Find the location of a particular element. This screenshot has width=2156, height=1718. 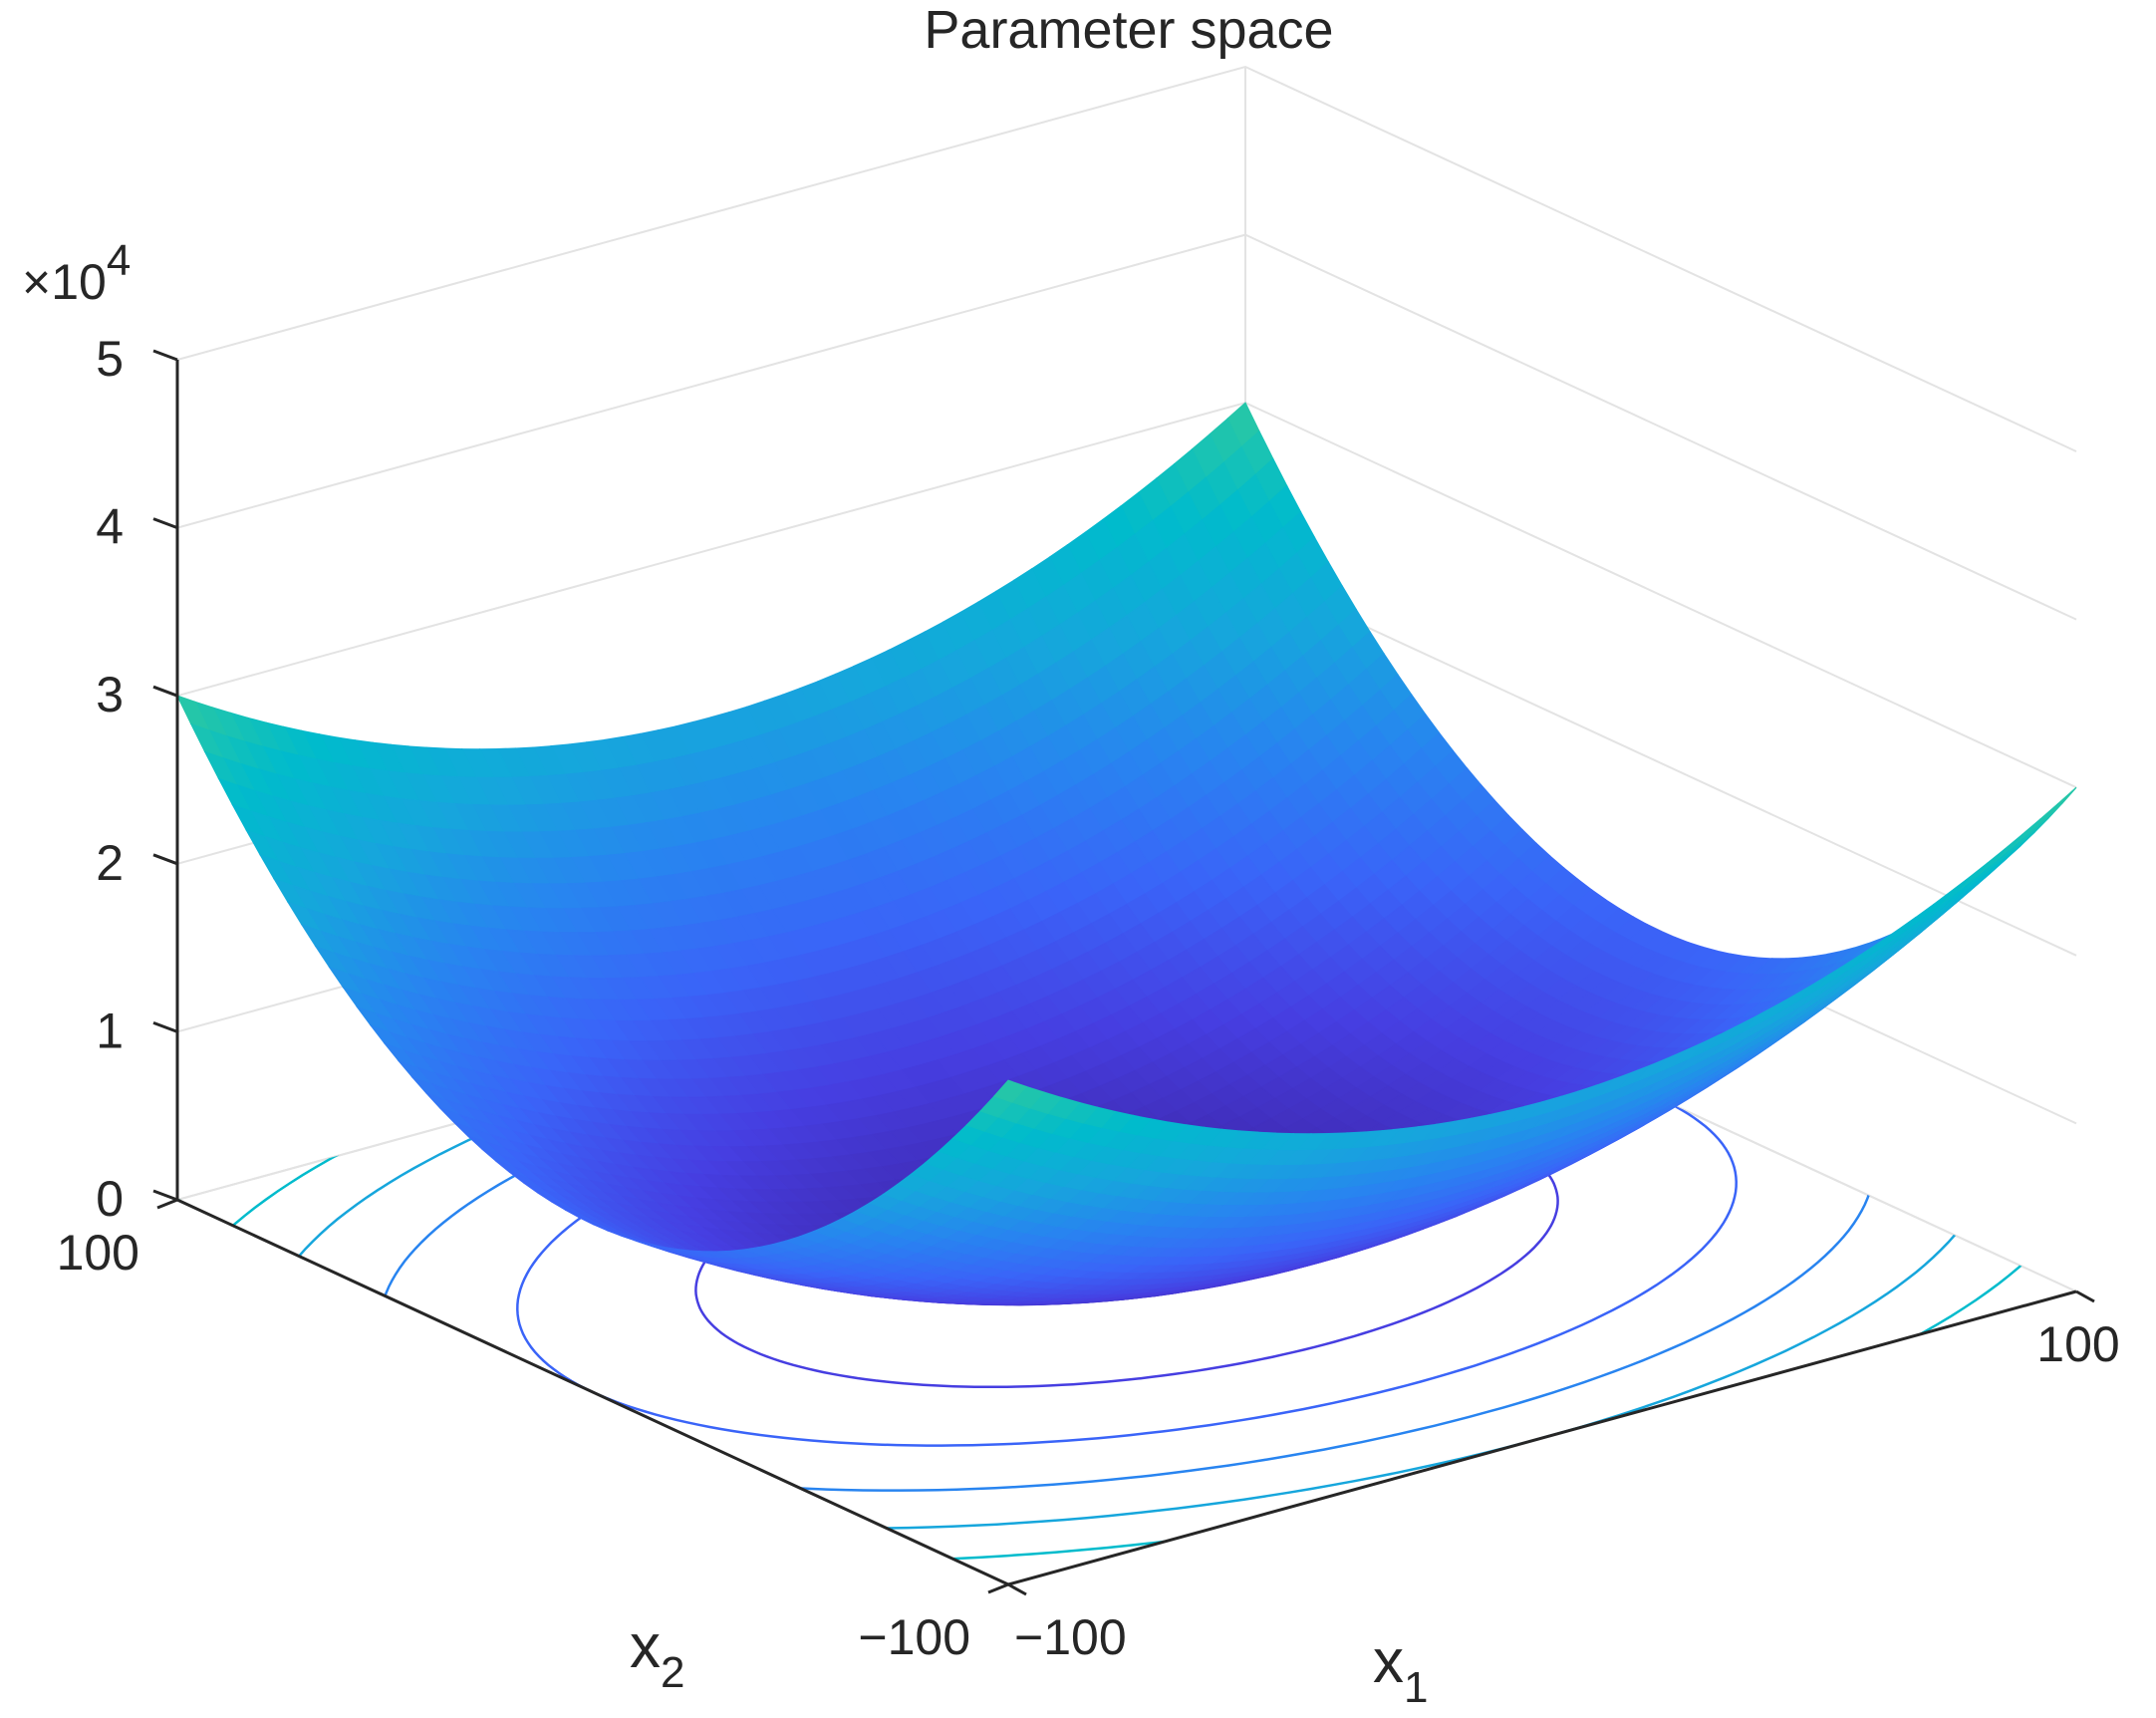

z-tick-label: 0 is located at coordinates (110, 1199).